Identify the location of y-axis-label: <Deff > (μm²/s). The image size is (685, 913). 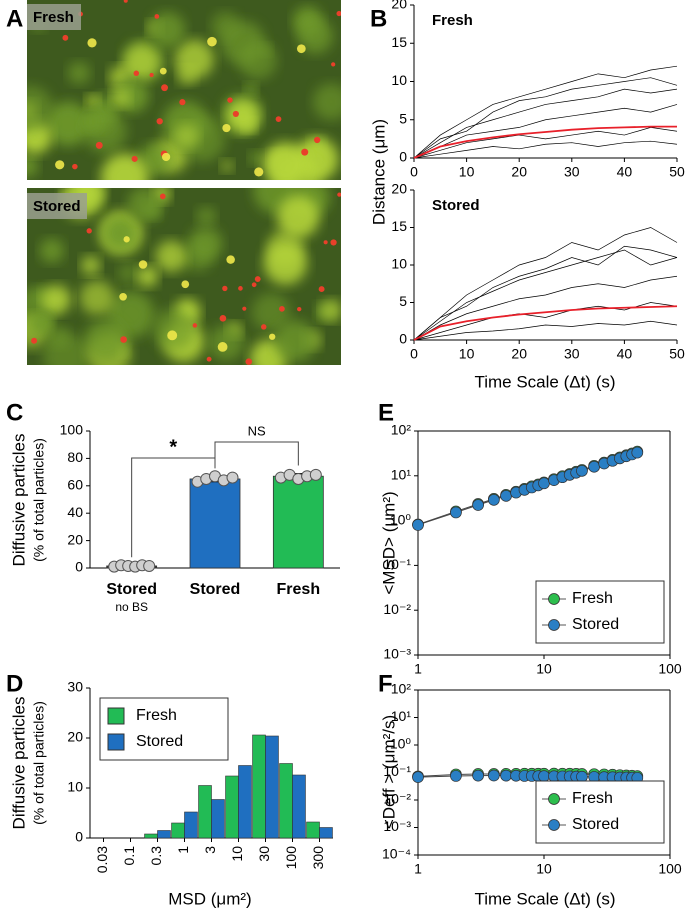
(388, 772).